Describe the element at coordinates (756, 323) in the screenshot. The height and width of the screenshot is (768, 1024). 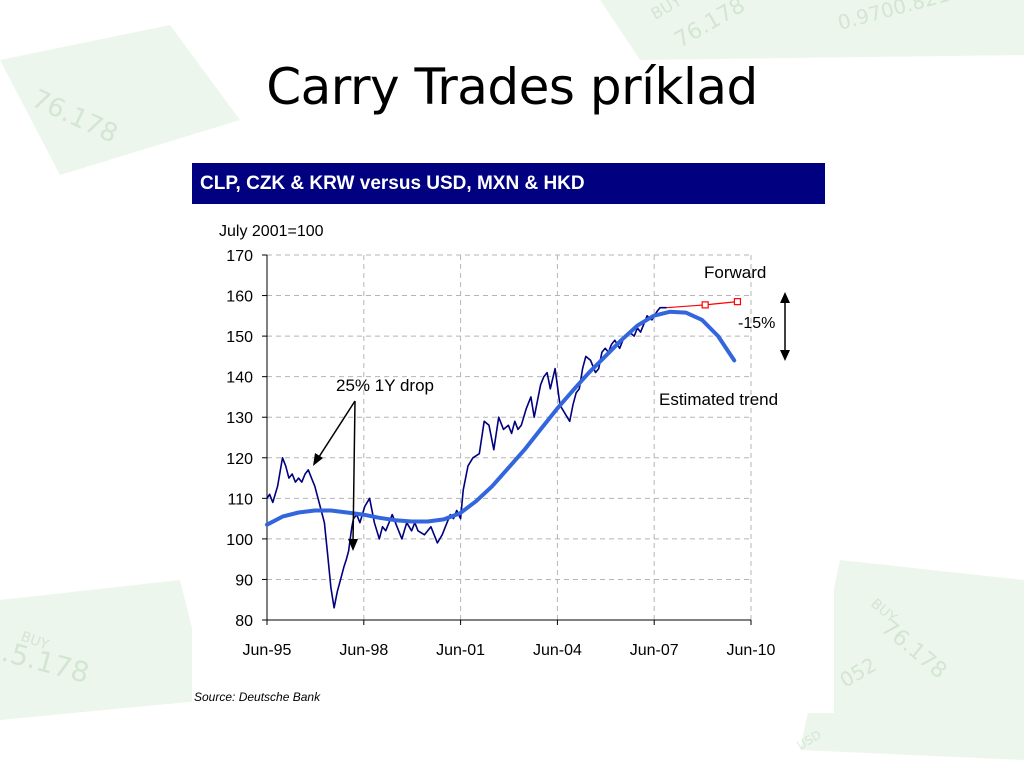
I see `annotation-minus-15-percent: -15%` at that location.